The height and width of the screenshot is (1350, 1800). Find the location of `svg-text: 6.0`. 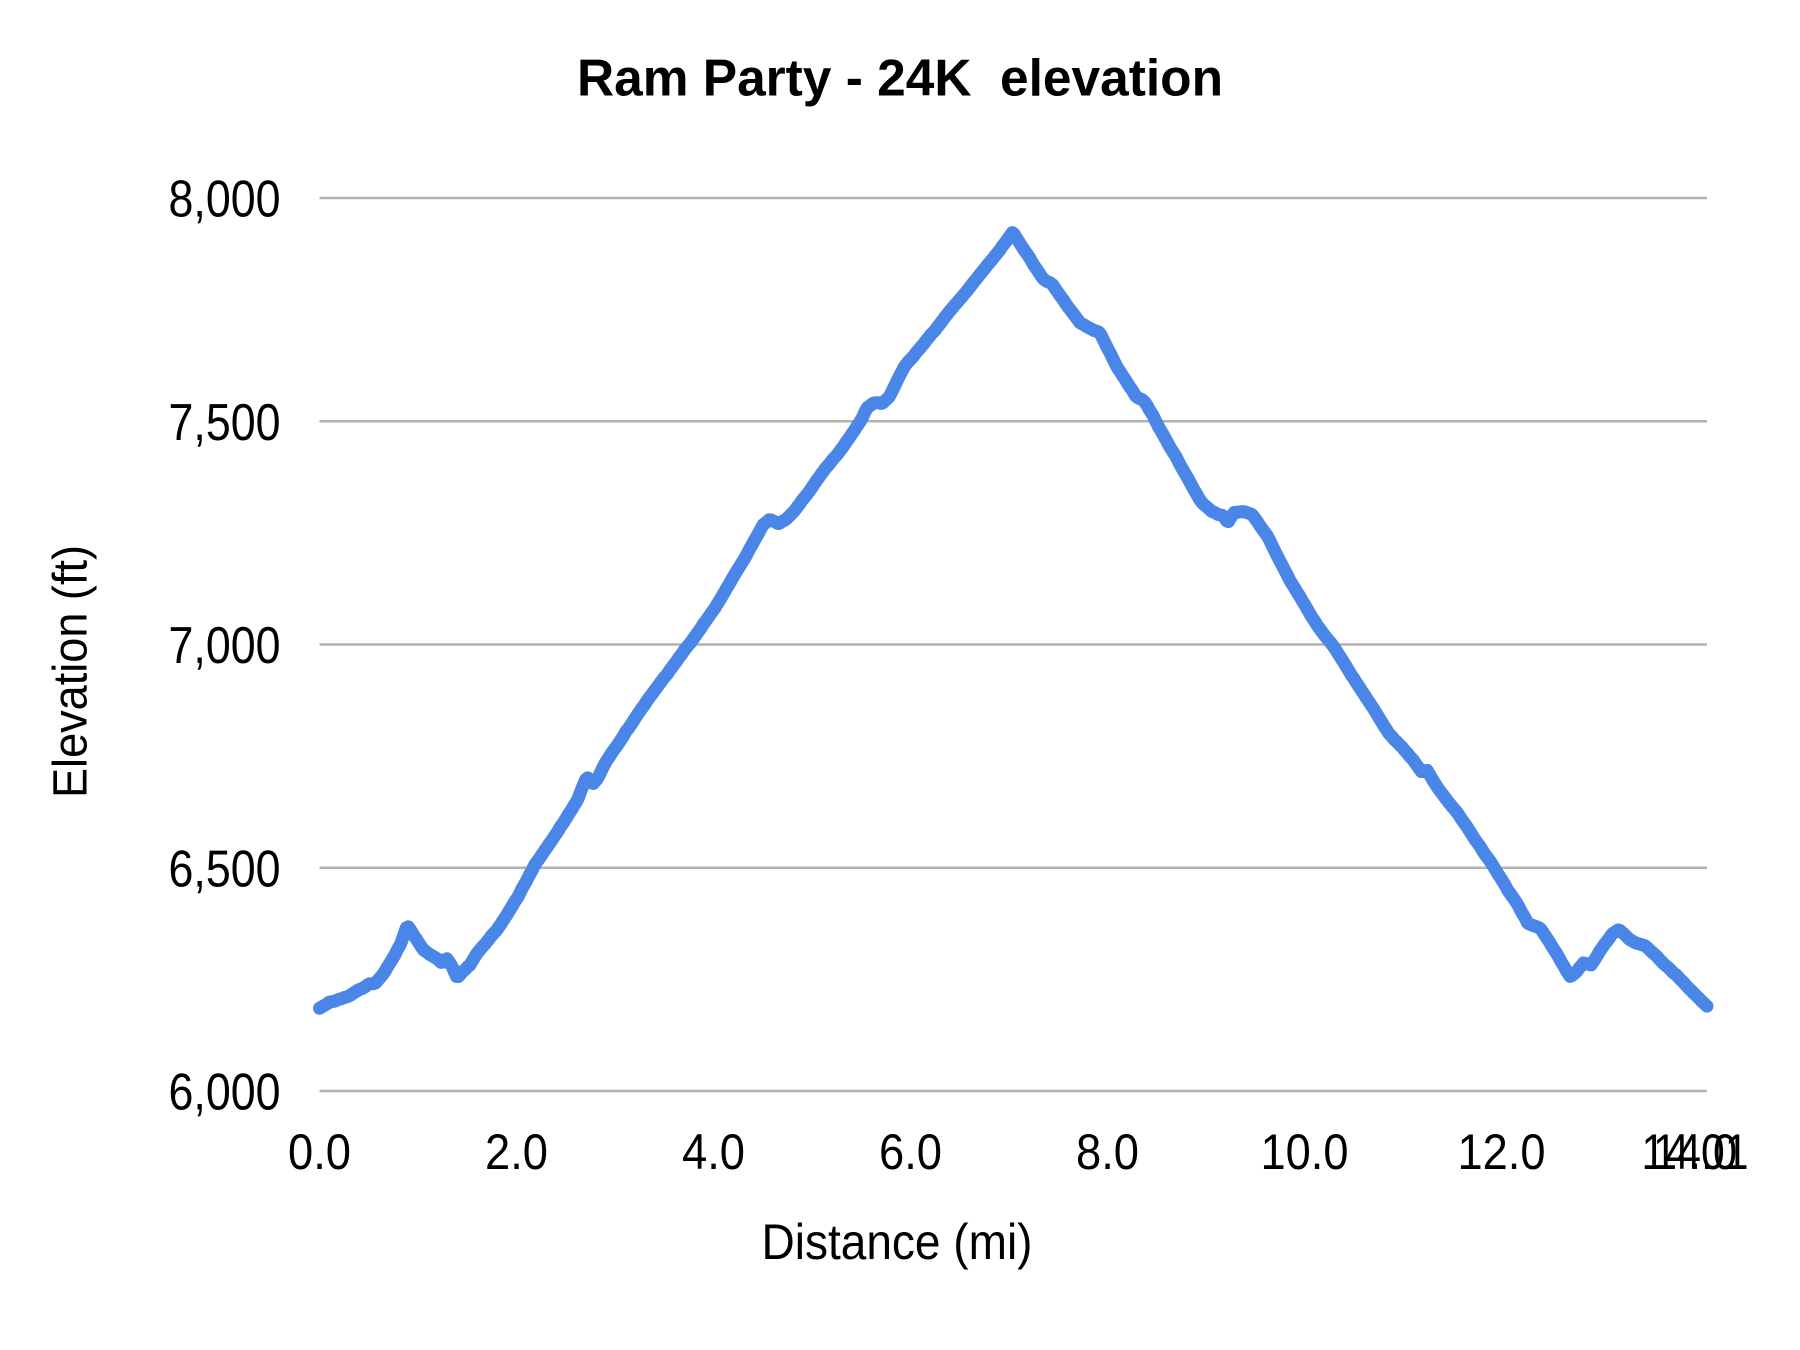

svg-text: 6.0 is located at coordinates (910, 1152).